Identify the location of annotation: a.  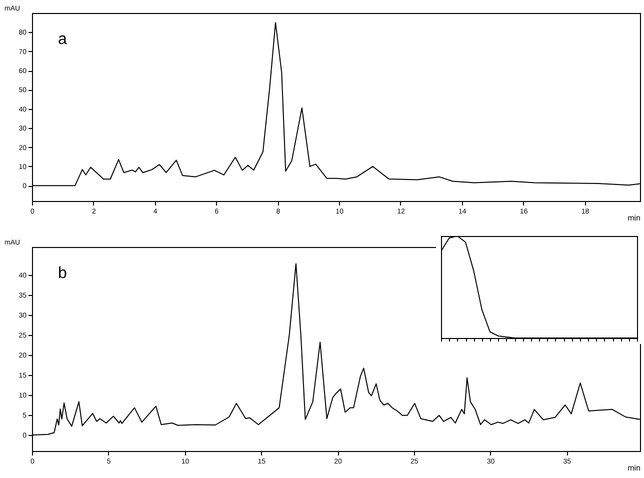
(62, 39).